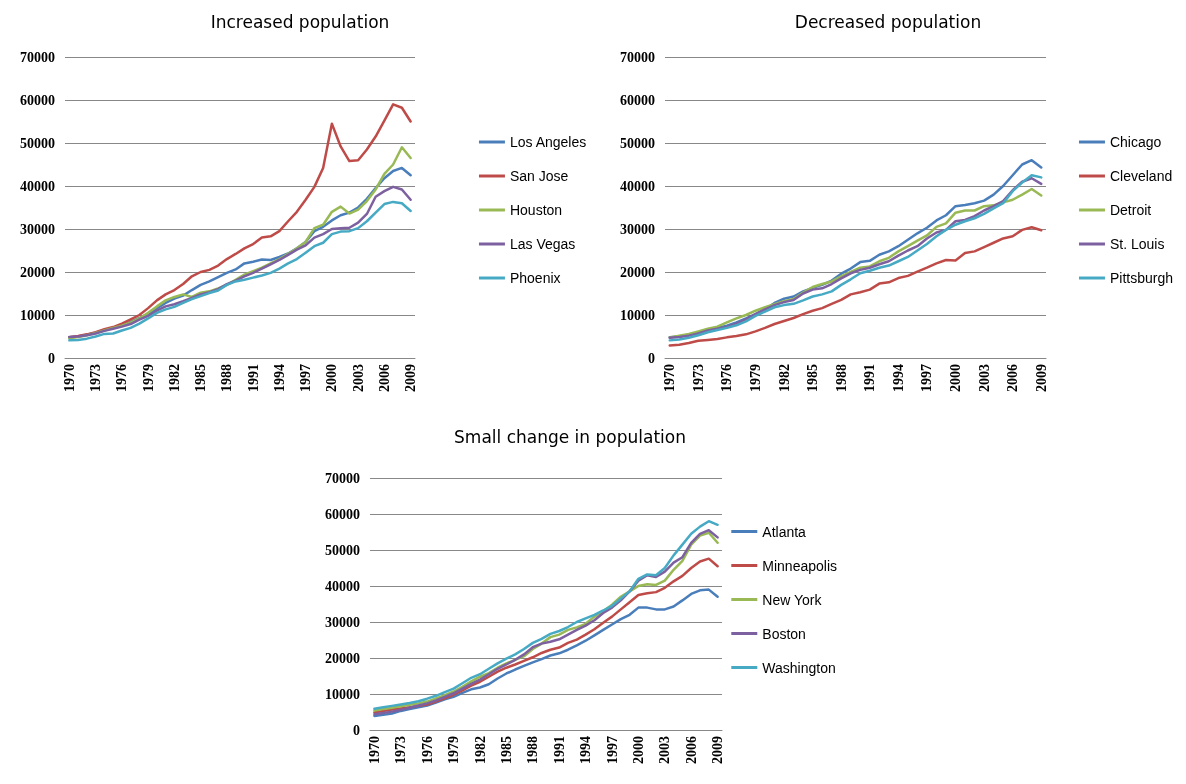  Describe the element at coordinates (800, 565) in the screenshot. I see `legend-label: Minneapolis` at that location.